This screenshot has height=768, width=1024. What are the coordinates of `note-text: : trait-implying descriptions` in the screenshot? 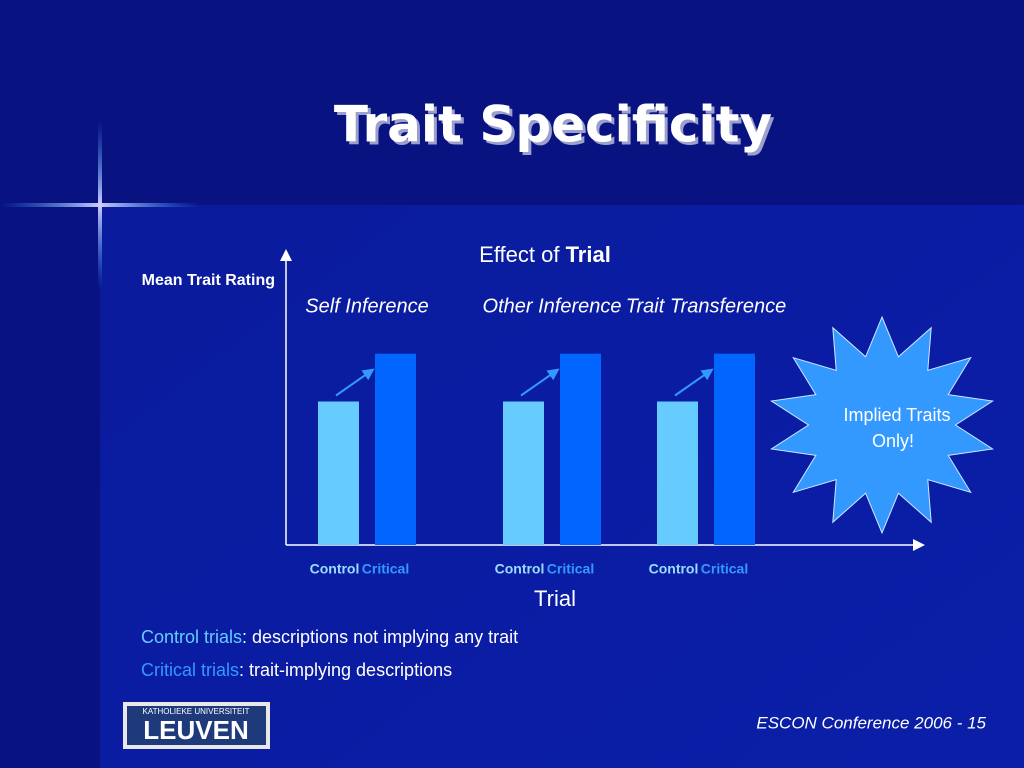 It's located at (345, 670).